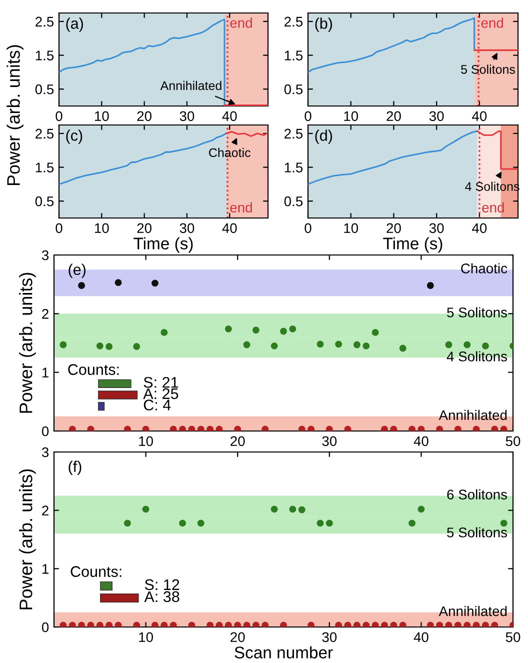  Describe the element at coordinates (74, 25) in the screenshot. I see `chart-title: (a)` at that location.